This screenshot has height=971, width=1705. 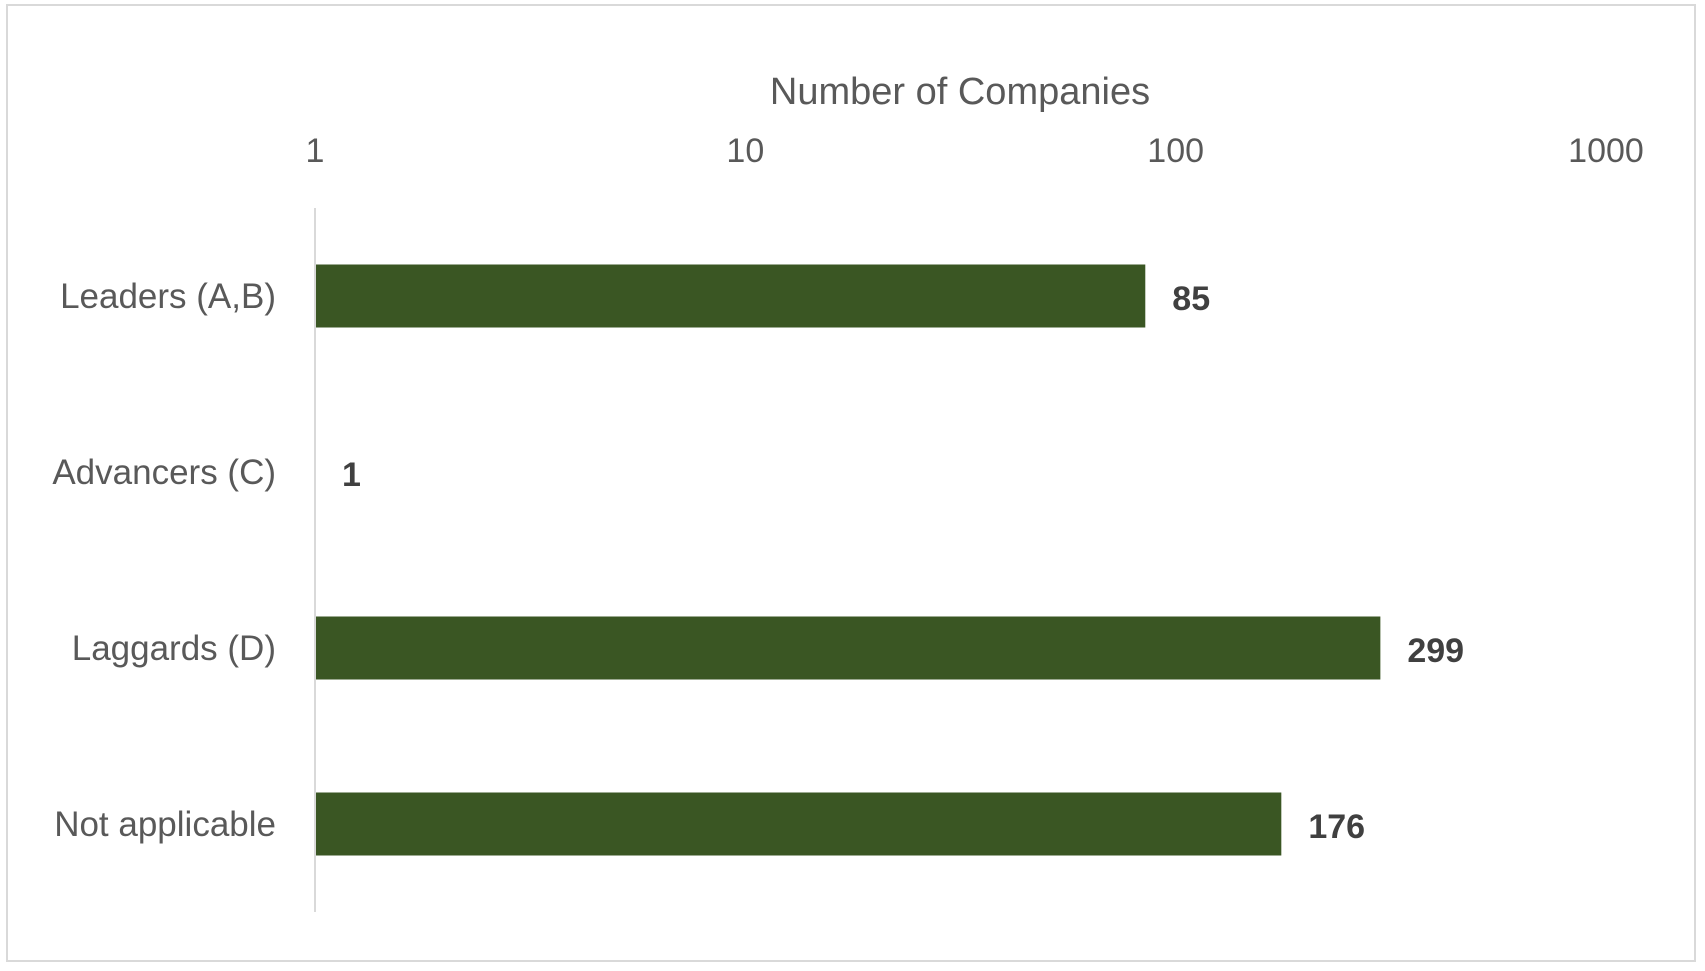 I want to click on x-tick-label-1000: 1000, so click(x=1606, y=151).